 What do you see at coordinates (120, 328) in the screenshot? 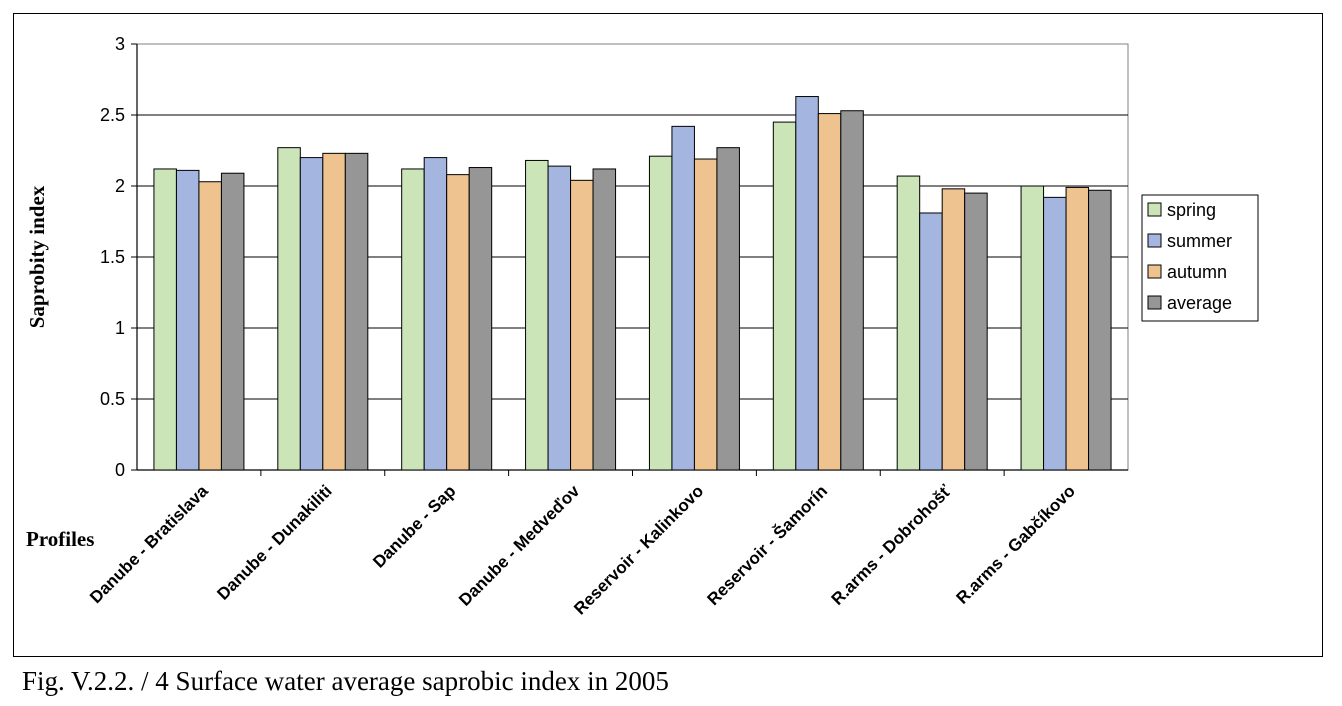
I see `y-tick-label: 1` at bounding box center [120, 328].